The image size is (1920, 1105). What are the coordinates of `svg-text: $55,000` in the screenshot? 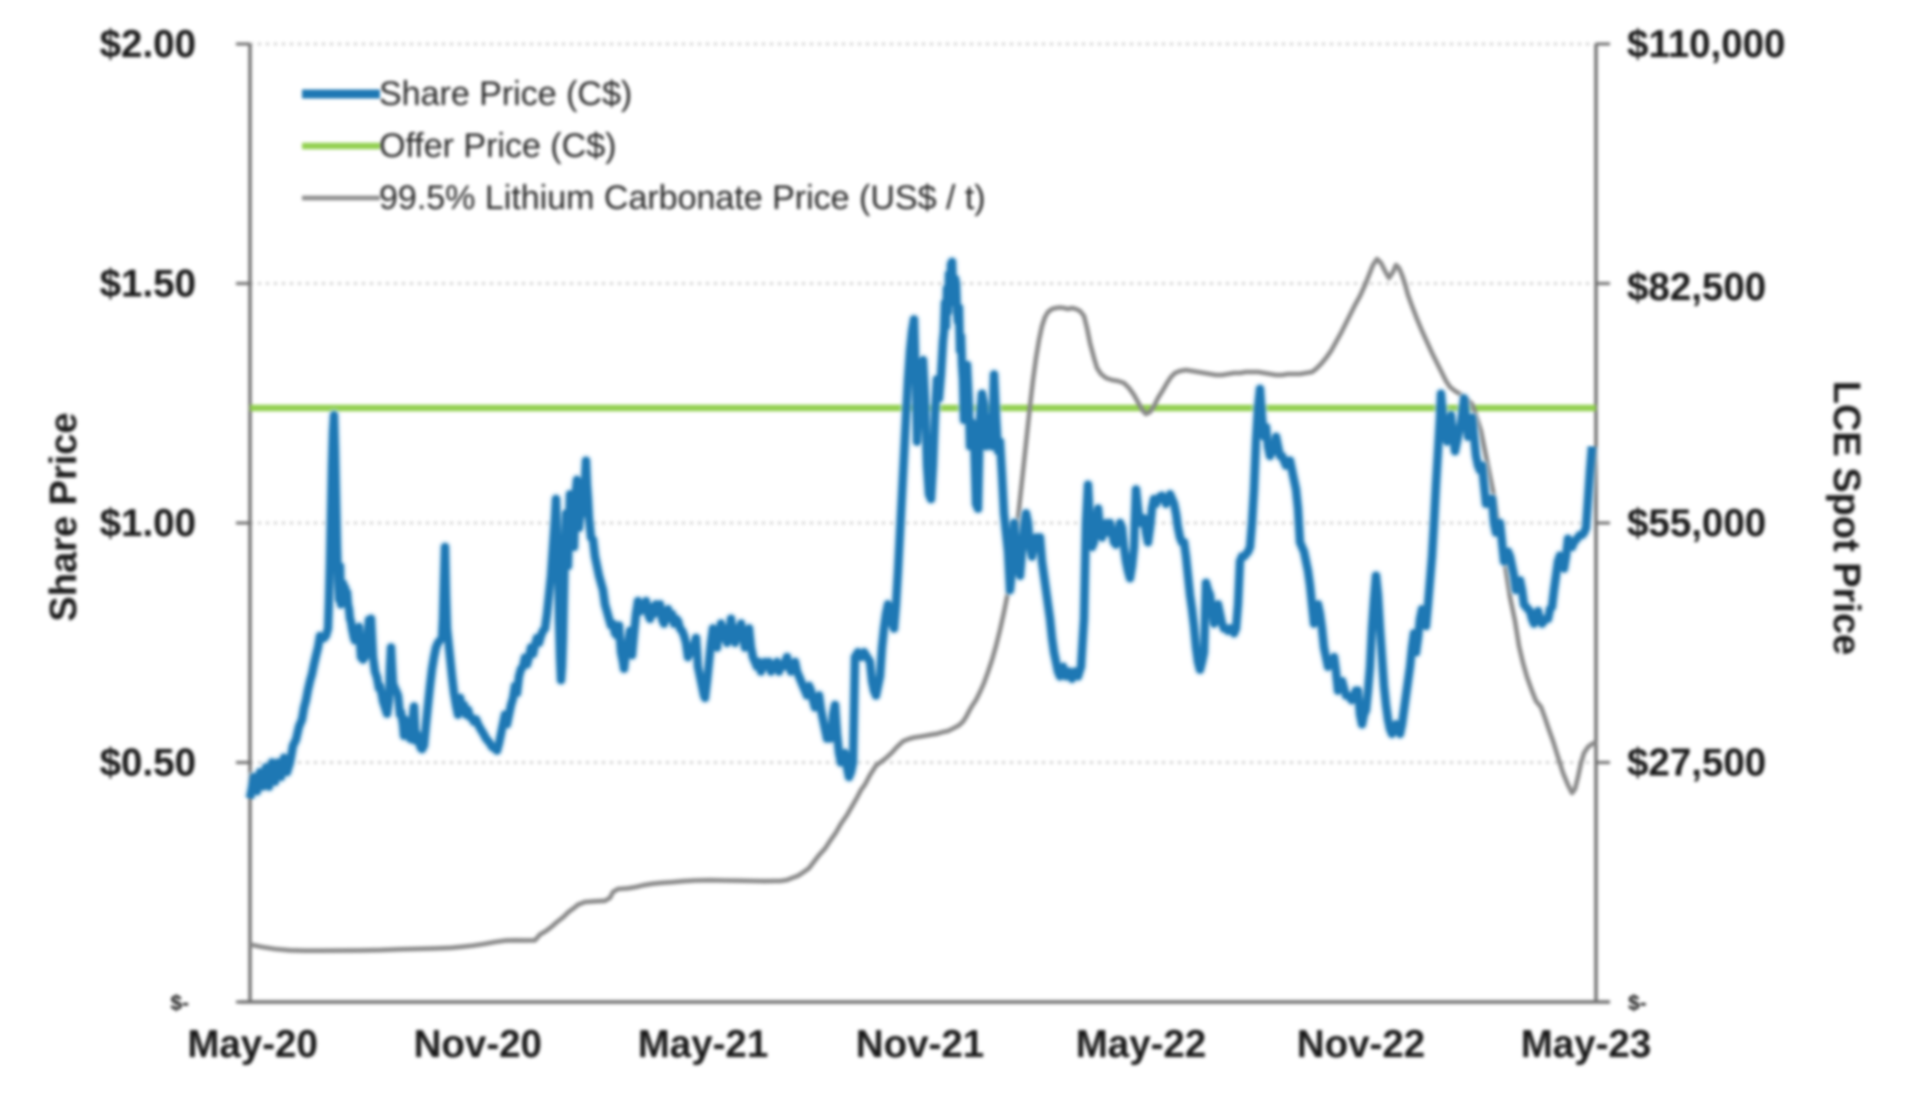 It's located at (1696, 523).